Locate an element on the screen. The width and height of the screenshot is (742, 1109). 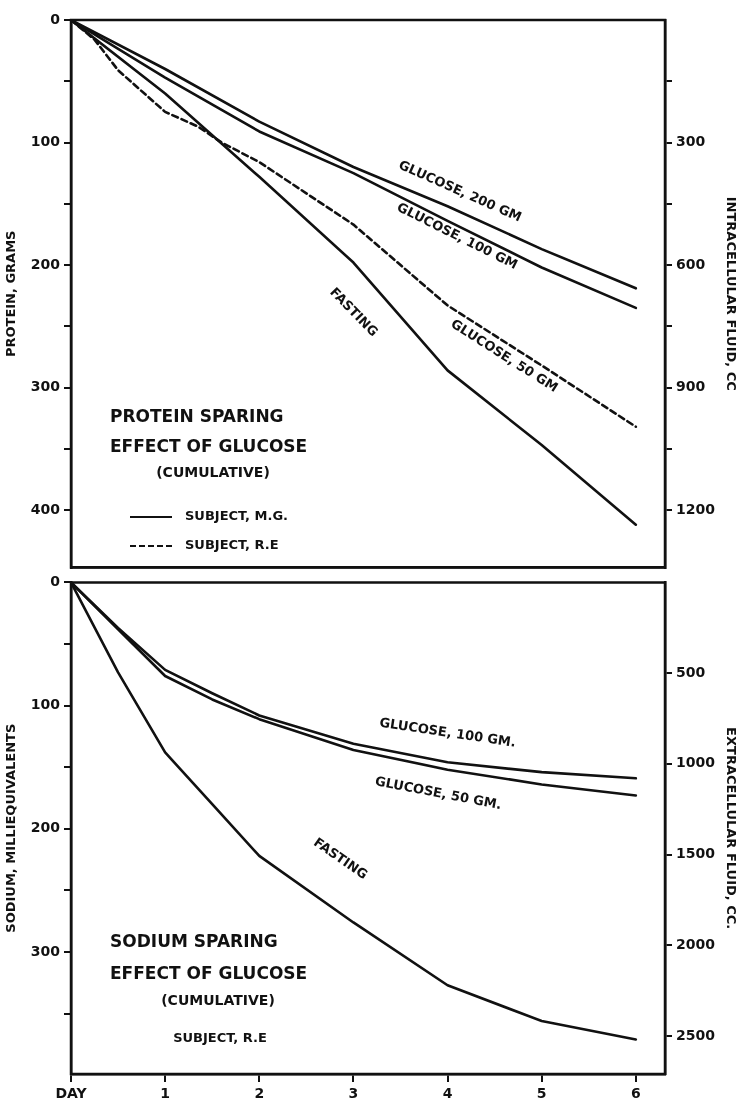
y2-tick-label: 300 is located at coordinates (691, 141).